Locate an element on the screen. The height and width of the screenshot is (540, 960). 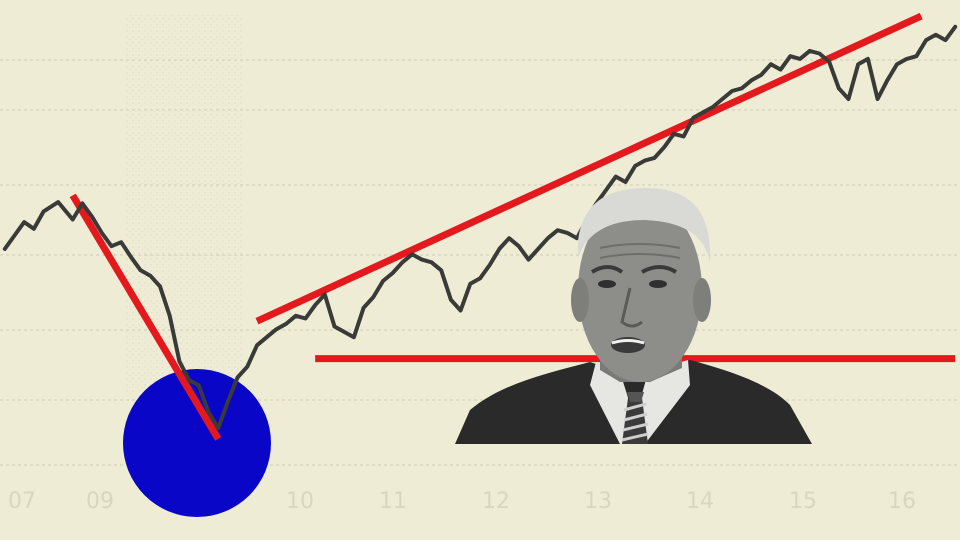
speckle-texture is located at coordinates (184, 205).